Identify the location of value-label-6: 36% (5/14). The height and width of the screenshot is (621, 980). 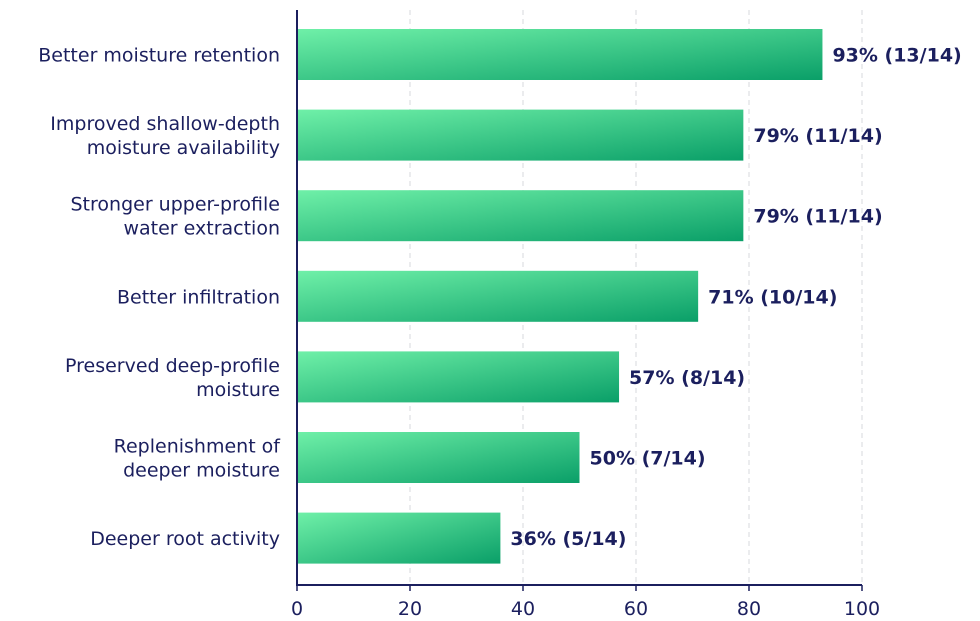
(568, 539).